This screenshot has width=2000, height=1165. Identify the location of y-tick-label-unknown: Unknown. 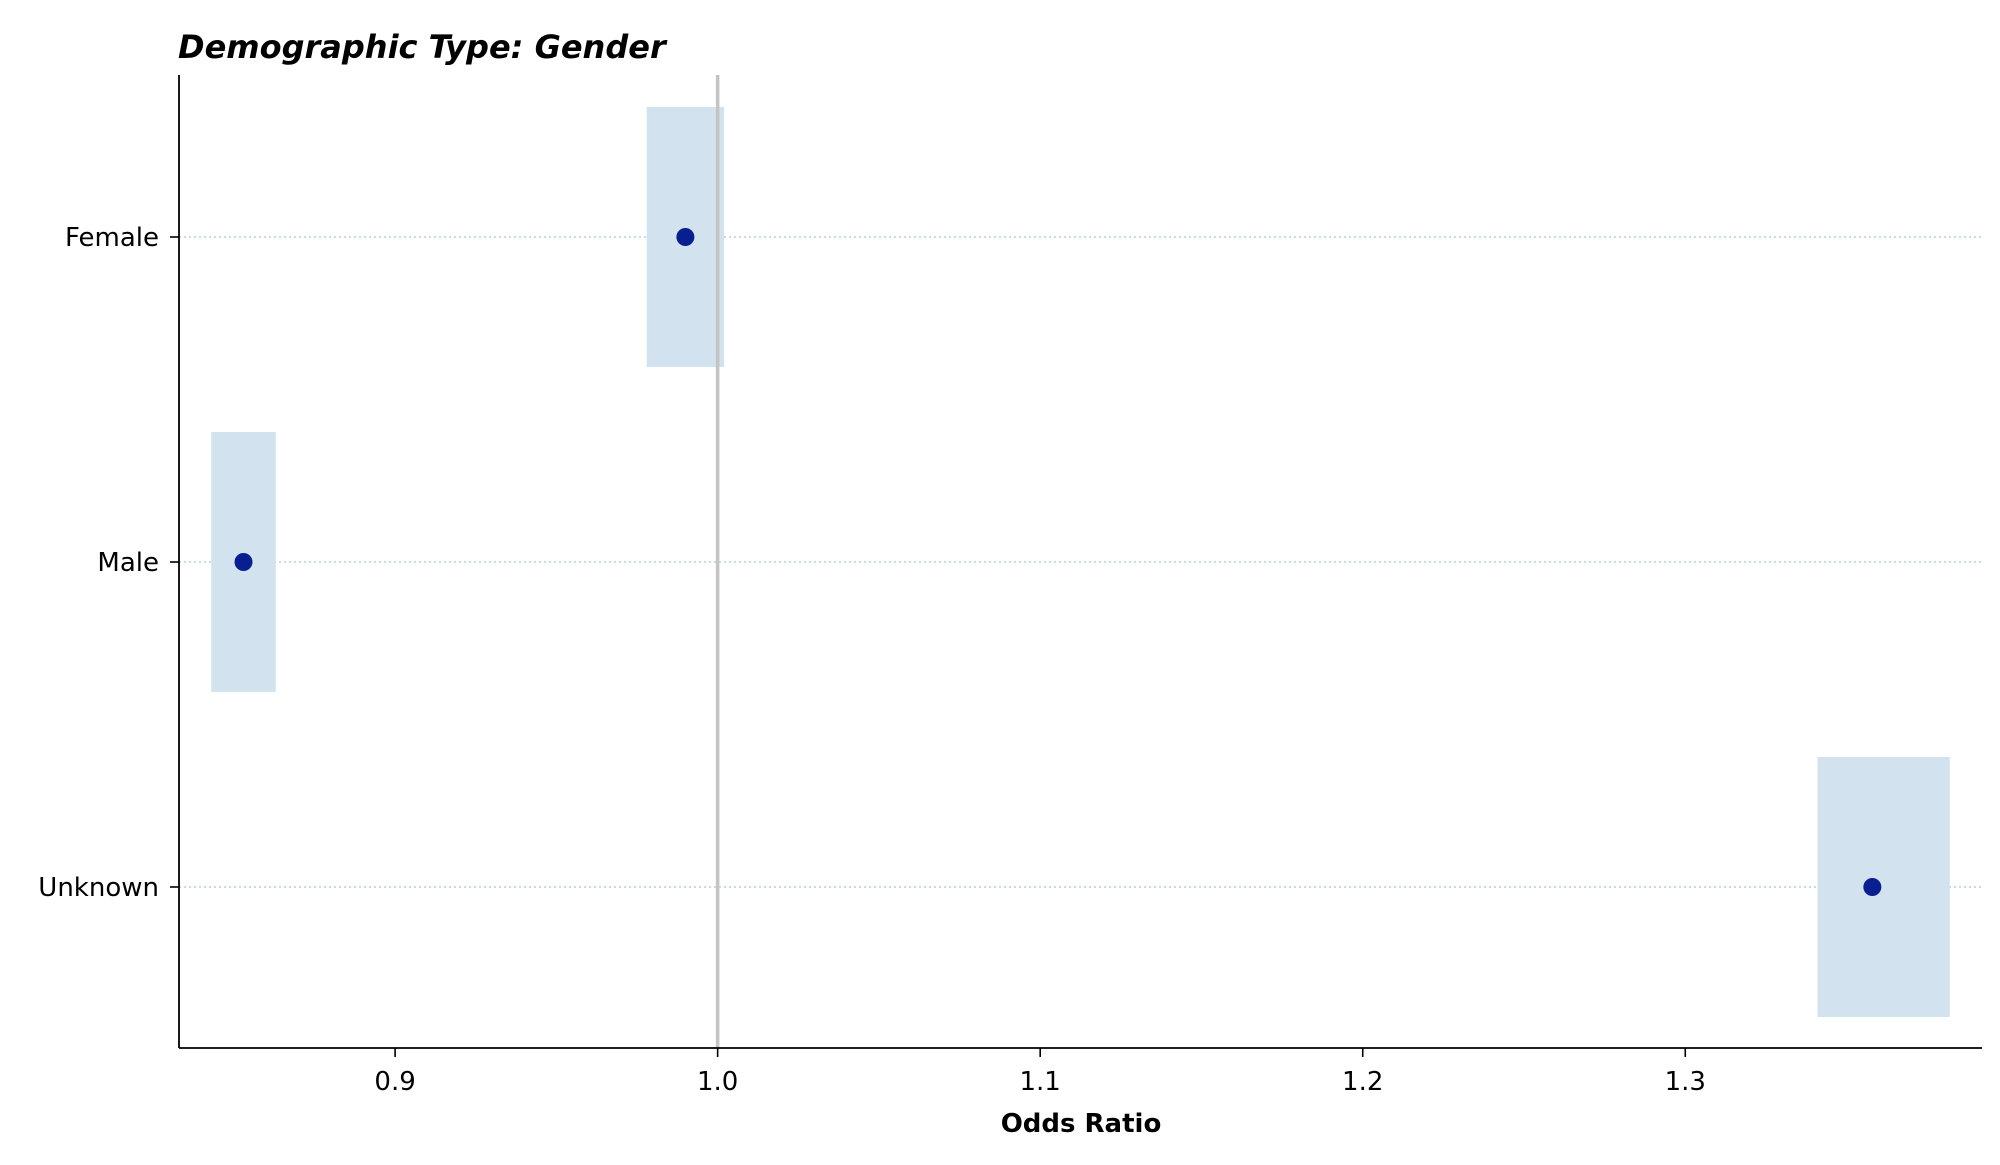
(98, 888).